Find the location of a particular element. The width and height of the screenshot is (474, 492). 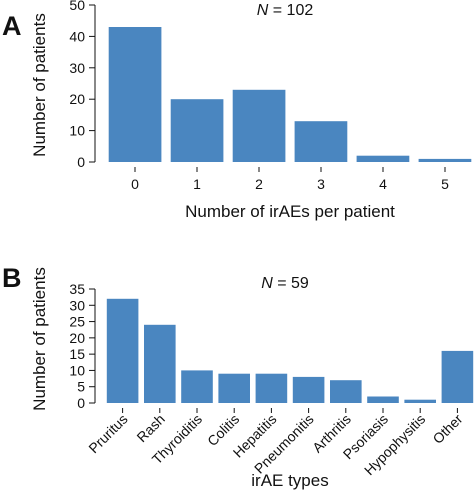

panel-b-y-tick-label: 5 is located at coordinates (81, 387).